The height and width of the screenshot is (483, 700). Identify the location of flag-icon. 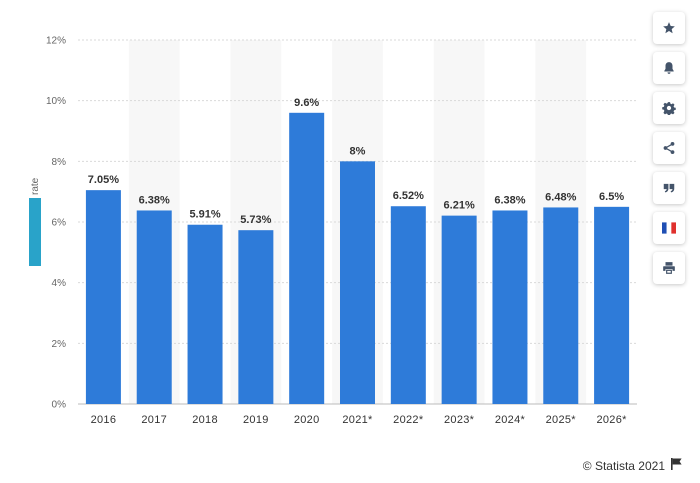
(676, 465).